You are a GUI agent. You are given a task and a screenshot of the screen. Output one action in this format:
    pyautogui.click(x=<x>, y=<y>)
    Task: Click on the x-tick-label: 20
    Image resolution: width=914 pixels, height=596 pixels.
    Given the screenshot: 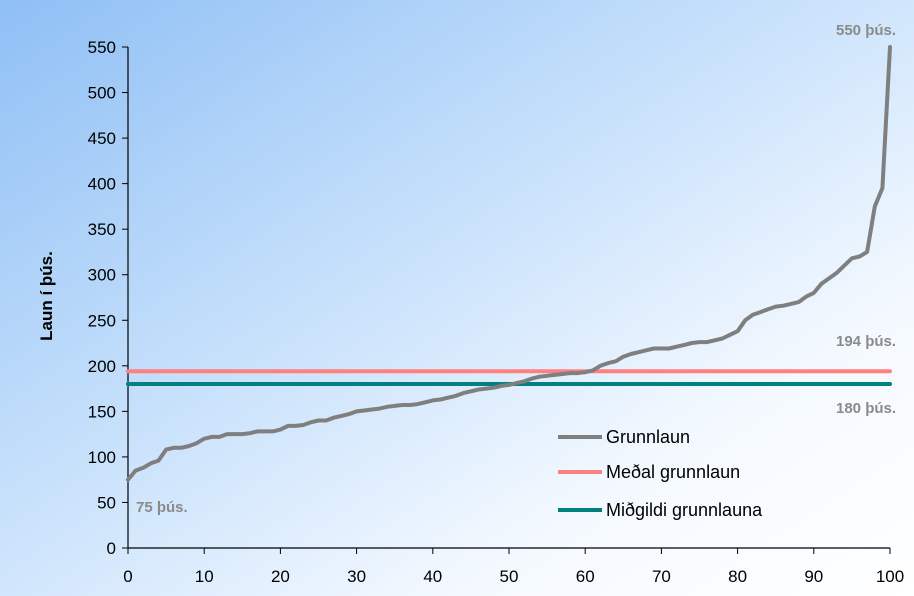 What is the action you would take?
    pyautogui.click(x=280, y=576)
    